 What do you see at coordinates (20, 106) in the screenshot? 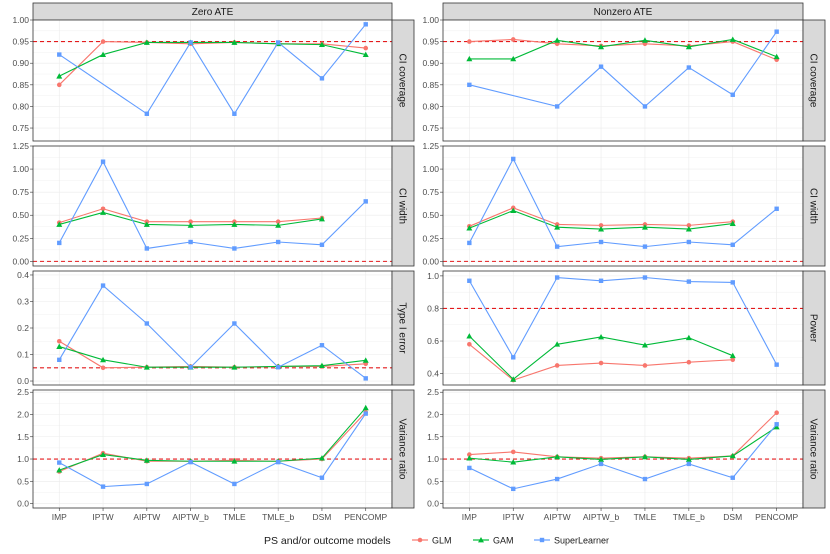
I see `y-tick-label: 0.80` at bounding box center [20, 106].